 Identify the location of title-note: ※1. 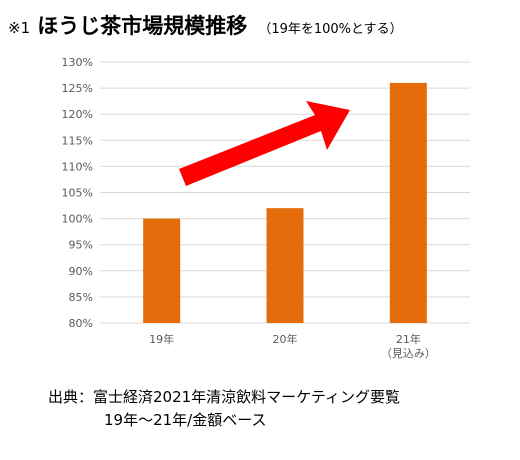
(19, 28).